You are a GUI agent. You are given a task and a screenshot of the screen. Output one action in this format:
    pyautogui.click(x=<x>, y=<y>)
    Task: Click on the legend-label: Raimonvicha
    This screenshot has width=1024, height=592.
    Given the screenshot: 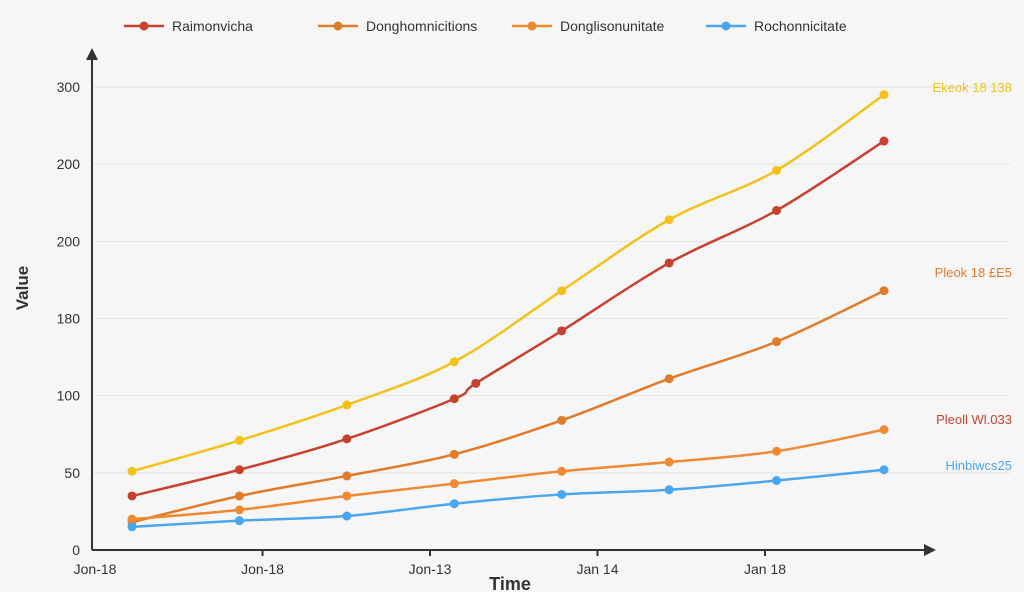 What is the action you would take?
    pyautogui.click(x=212, y=26)
    